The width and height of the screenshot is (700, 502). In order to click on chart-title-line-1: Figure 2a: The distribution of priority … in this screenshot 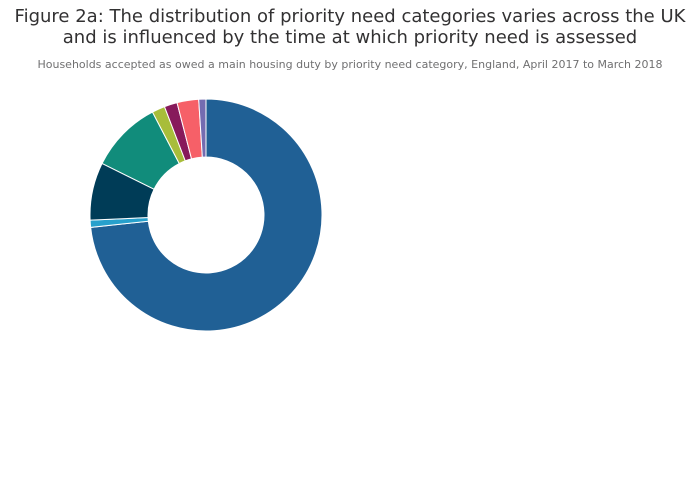, I will do `click(350, 16)`.